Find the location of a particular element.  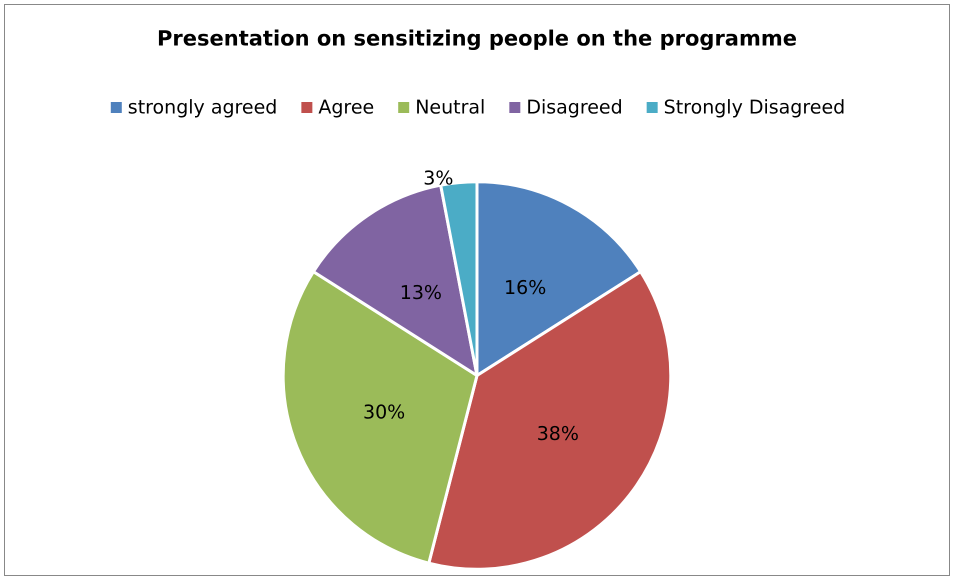

data-label: 38% is located at coordinates (557, 434).